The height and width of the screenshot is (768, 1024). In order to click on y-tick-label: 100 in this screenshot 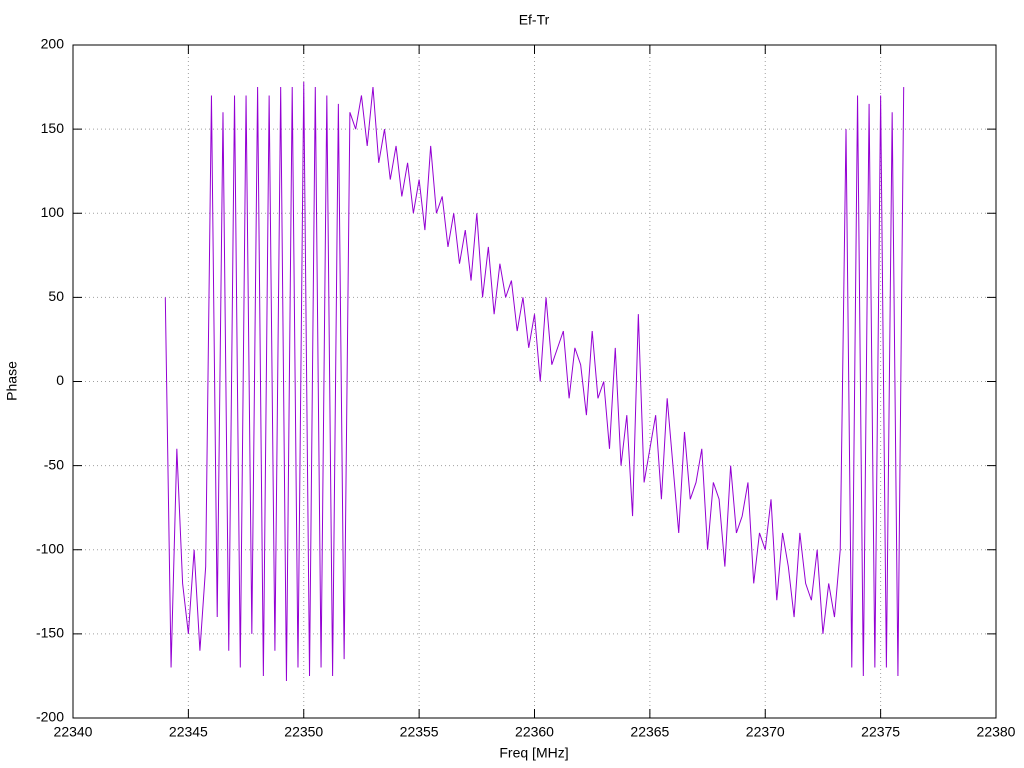, I will do `click(53, 212)`.